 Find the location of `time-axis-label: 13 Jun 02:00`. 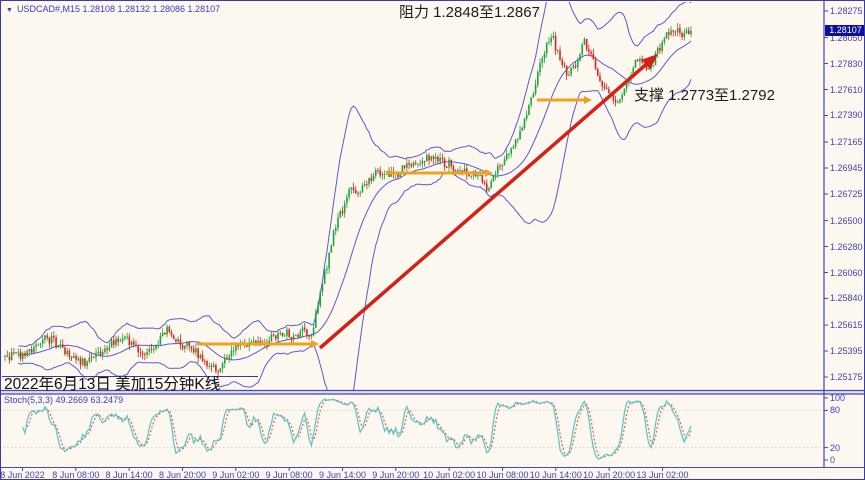

time-axis-label: 13 Jun 02:00 is located at coordinates (662, 475).